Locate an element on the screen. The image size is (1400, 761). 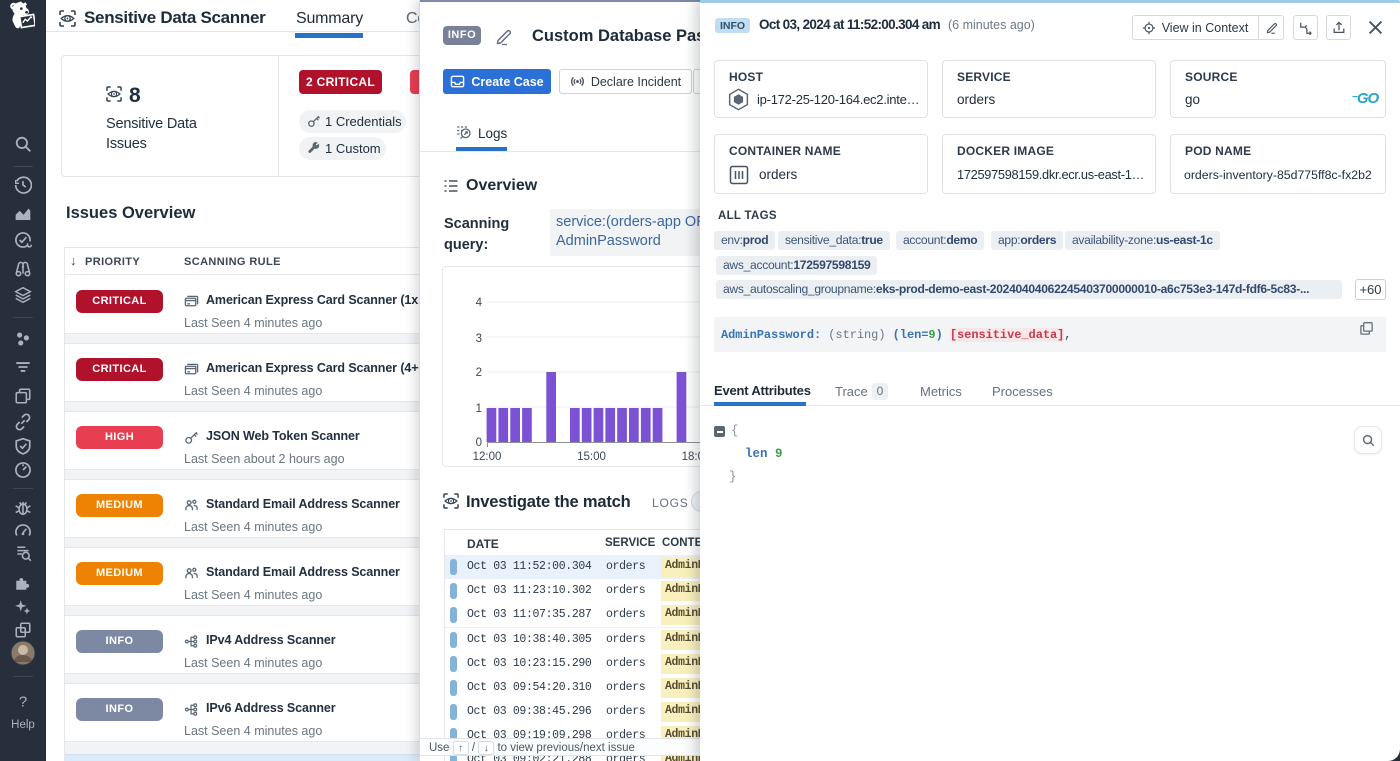
svg-text: 4 is located at coordinates (479, 303).